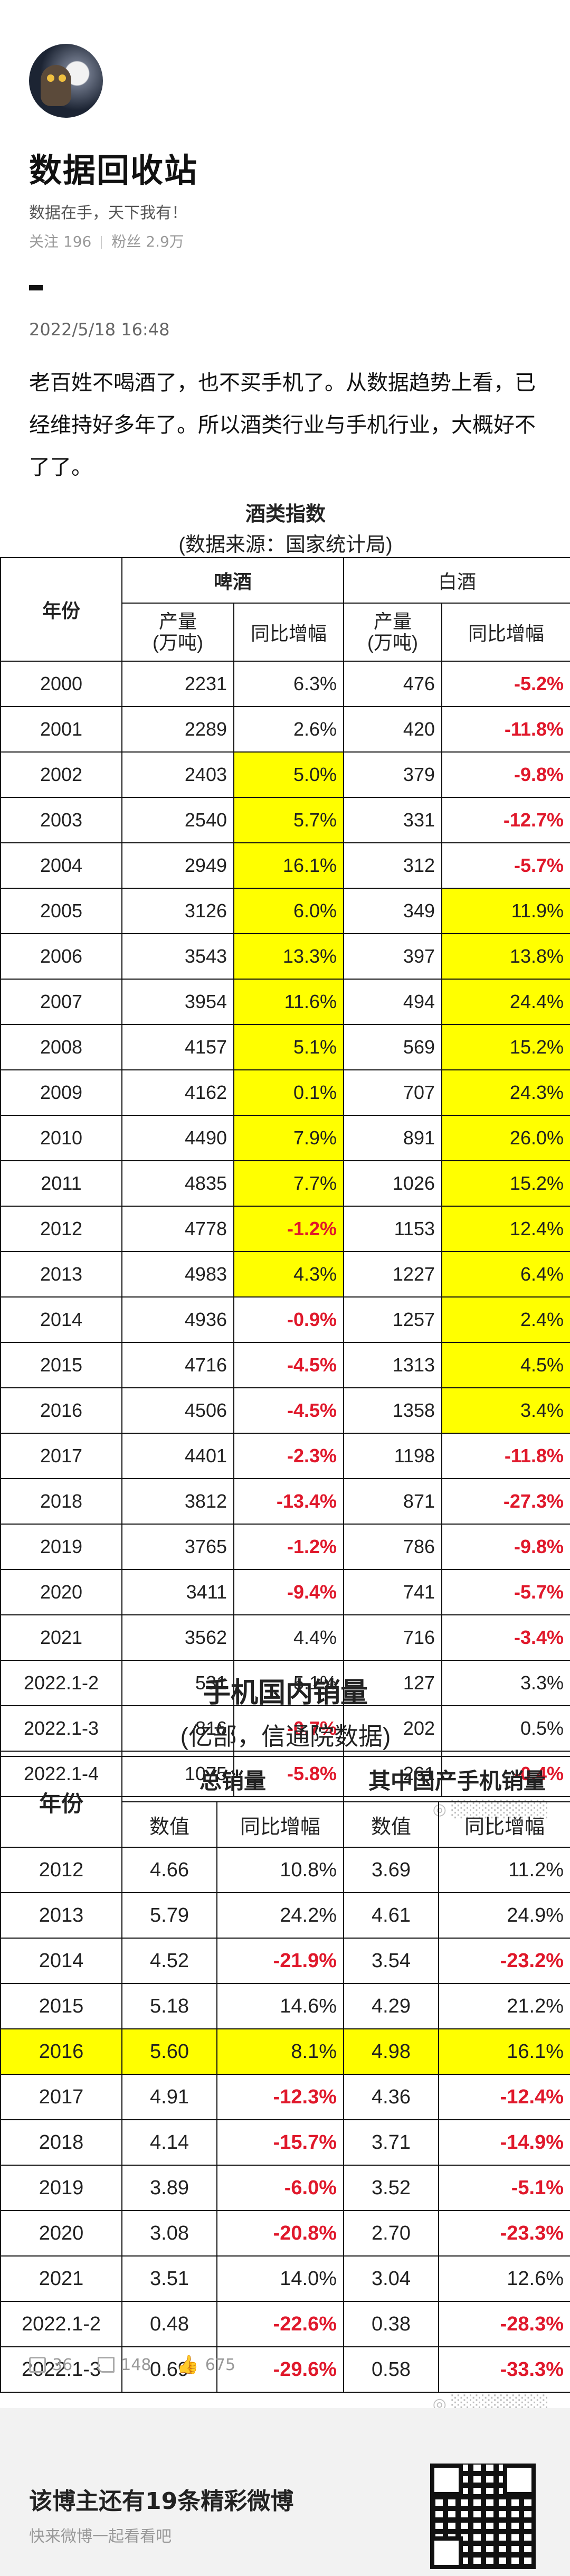  Describe the element at coordinates (392, 865) in the screenshot. I see `baijiu-prod-cell: 312` at that location.